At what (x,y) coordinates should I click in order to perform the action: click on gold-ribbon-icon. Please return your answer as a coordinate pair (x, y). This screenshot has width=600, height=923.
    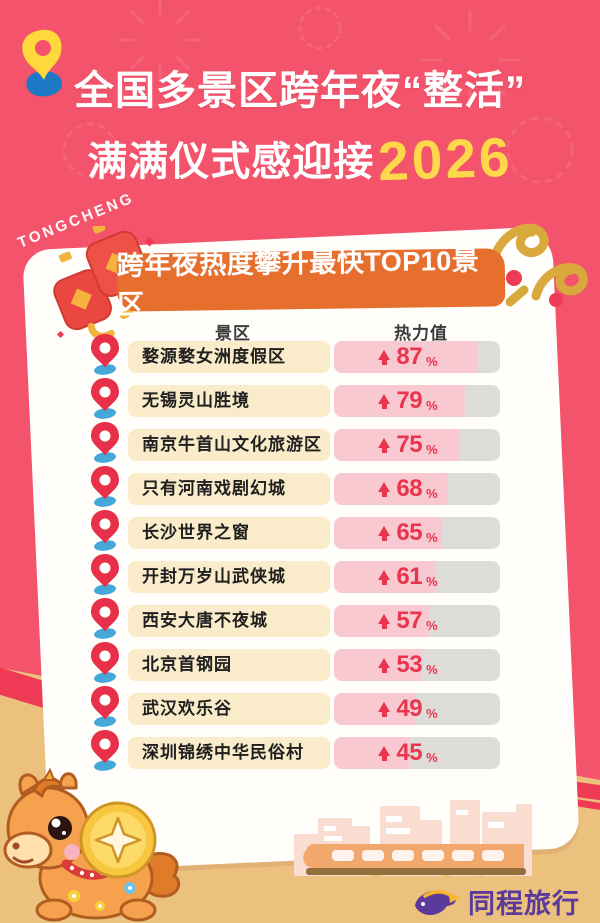
    Looking at the image, I should click on (538, 265).